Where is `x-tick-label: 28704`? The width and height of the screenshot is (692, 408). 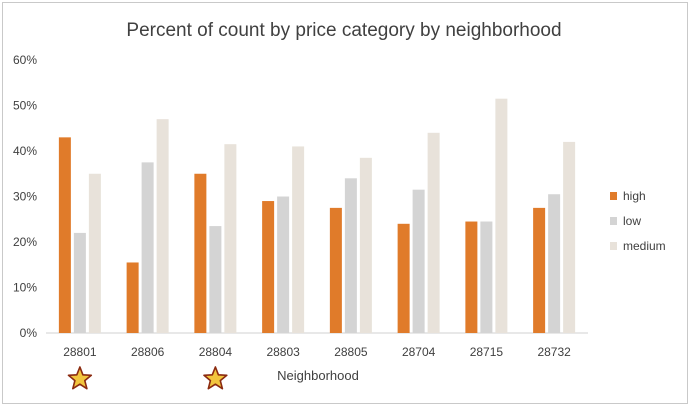 x-tick-label: 28704 is located at coordinates (419, 352).